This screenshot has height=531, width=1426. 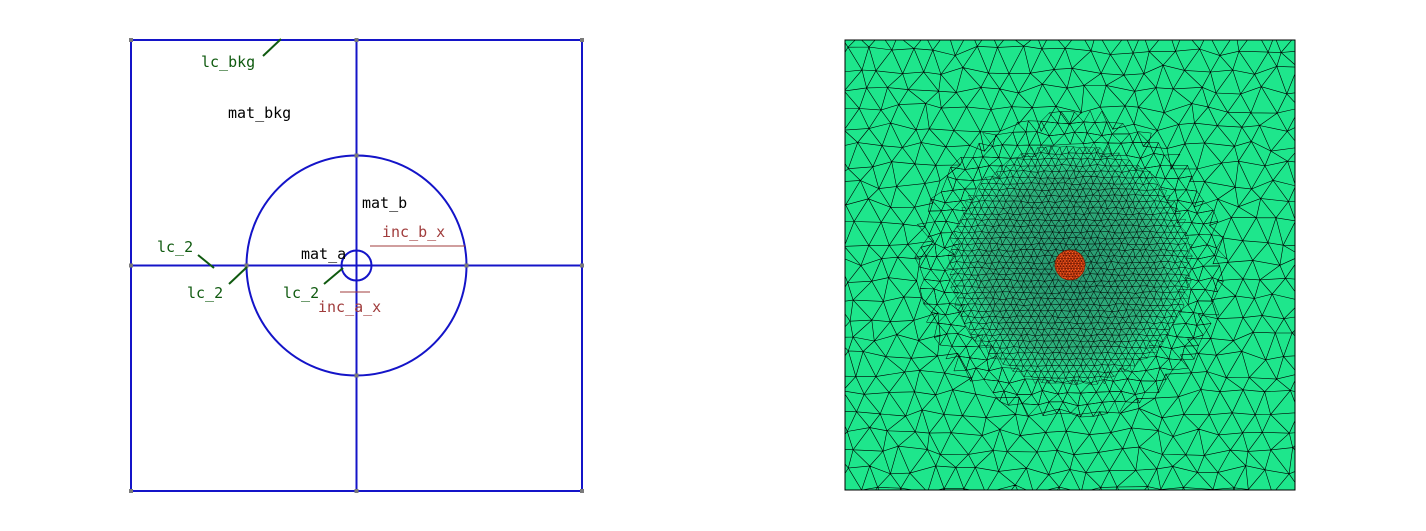 What do you see at coordinates (272, 47) in the screenshot?
I see `lc-bkg-leader` at bounding box center [272, 47].